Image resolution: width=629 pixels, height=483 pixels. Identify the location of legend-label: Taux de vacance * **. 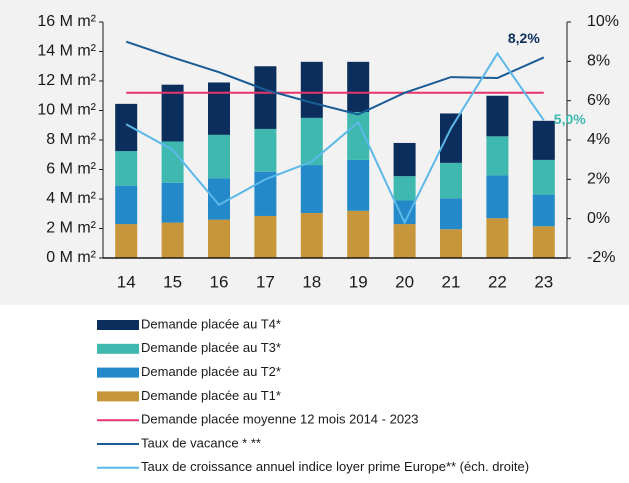
(201, 442).